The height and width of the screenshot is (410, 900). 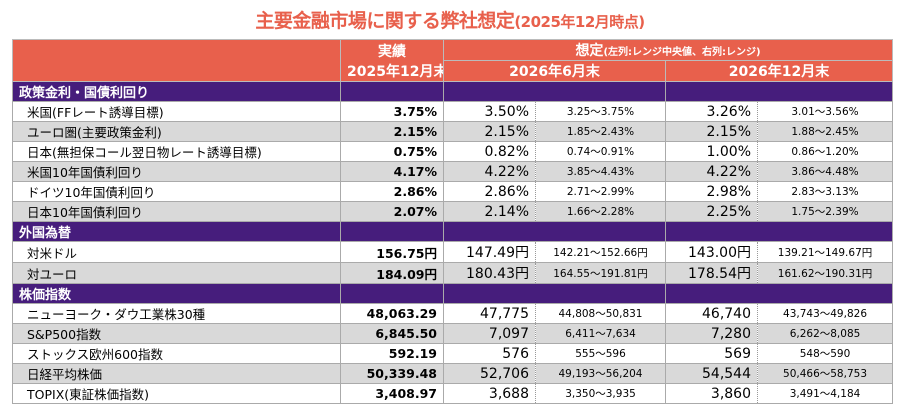 What do you see at coordinates (825, 131) in the screenshot?
I see `dec-range: 1.88～2.45%` at bounding box center [825, 131].